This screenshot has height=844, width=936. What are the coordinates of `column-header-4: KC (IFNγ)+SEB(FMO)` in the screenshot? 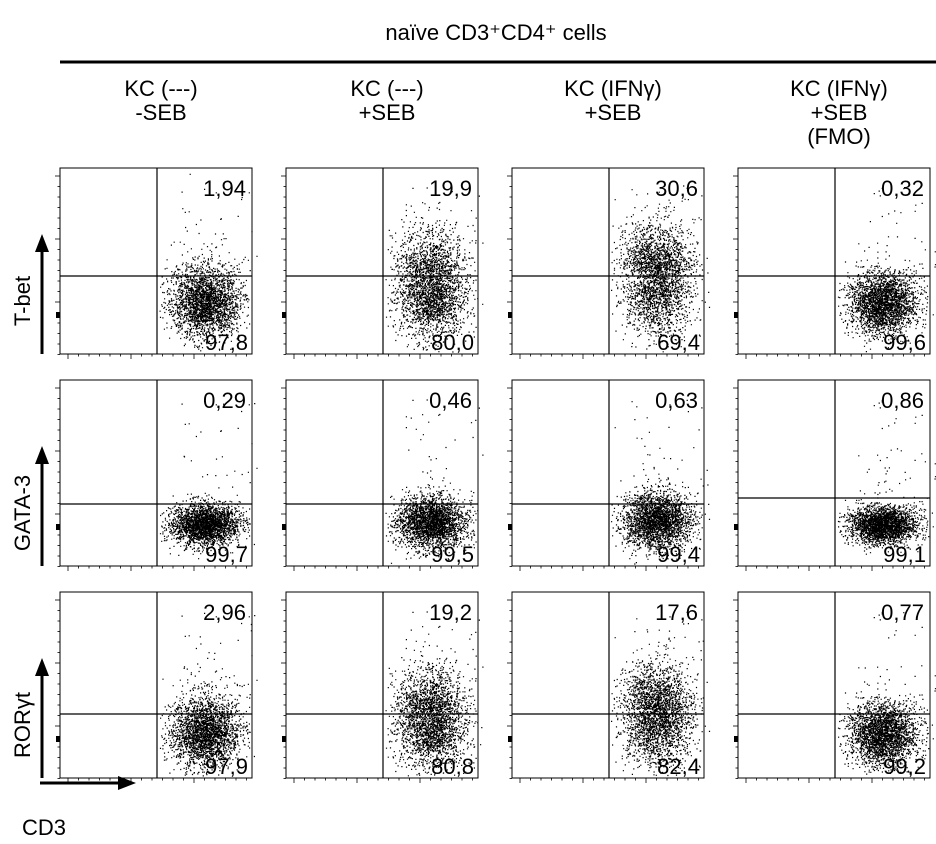 It's located at (839, 112).